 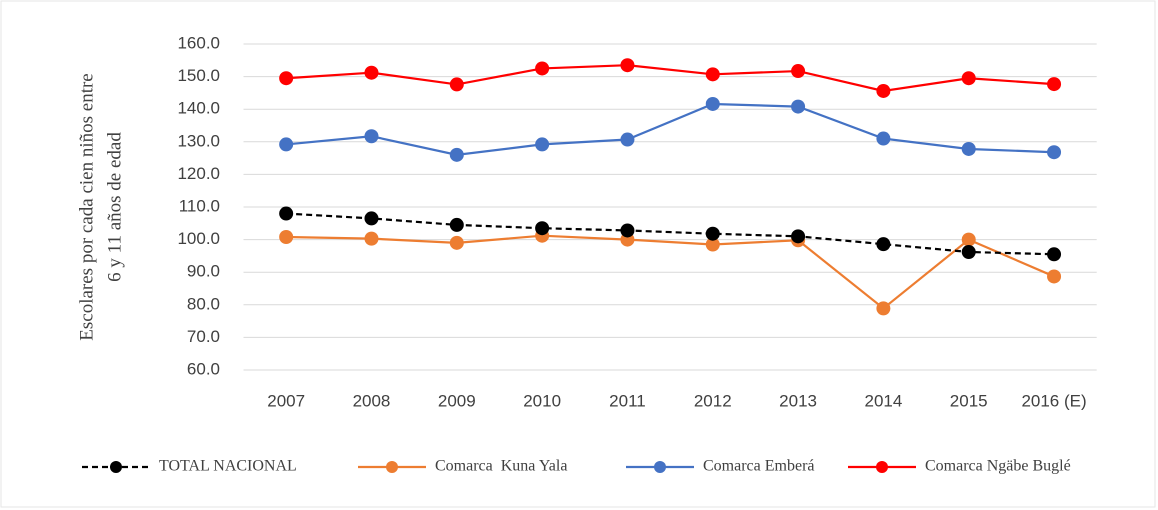 I want to click on x-tick-label: 2014, so click(x=883, y=400).